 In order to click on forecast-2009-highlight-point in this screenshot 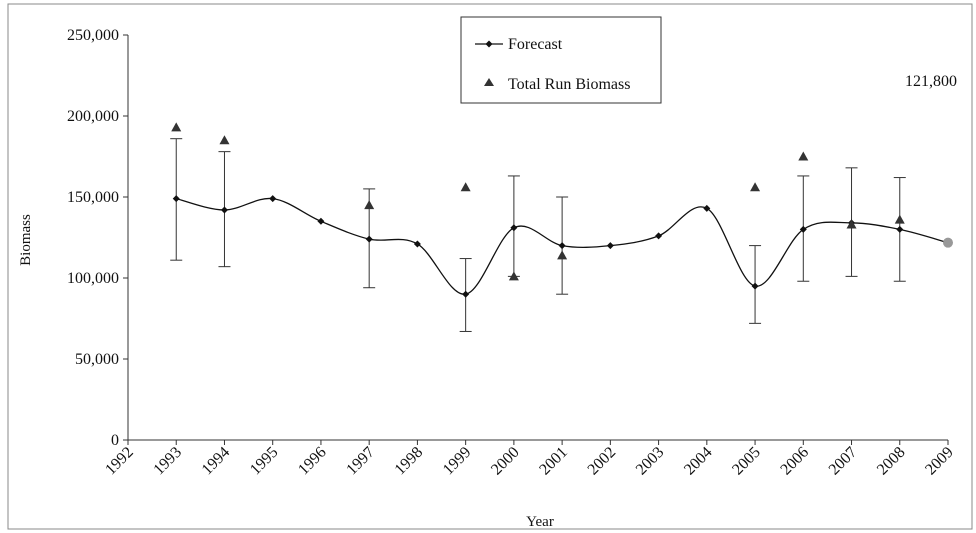, I will do `click(948, 242)`.